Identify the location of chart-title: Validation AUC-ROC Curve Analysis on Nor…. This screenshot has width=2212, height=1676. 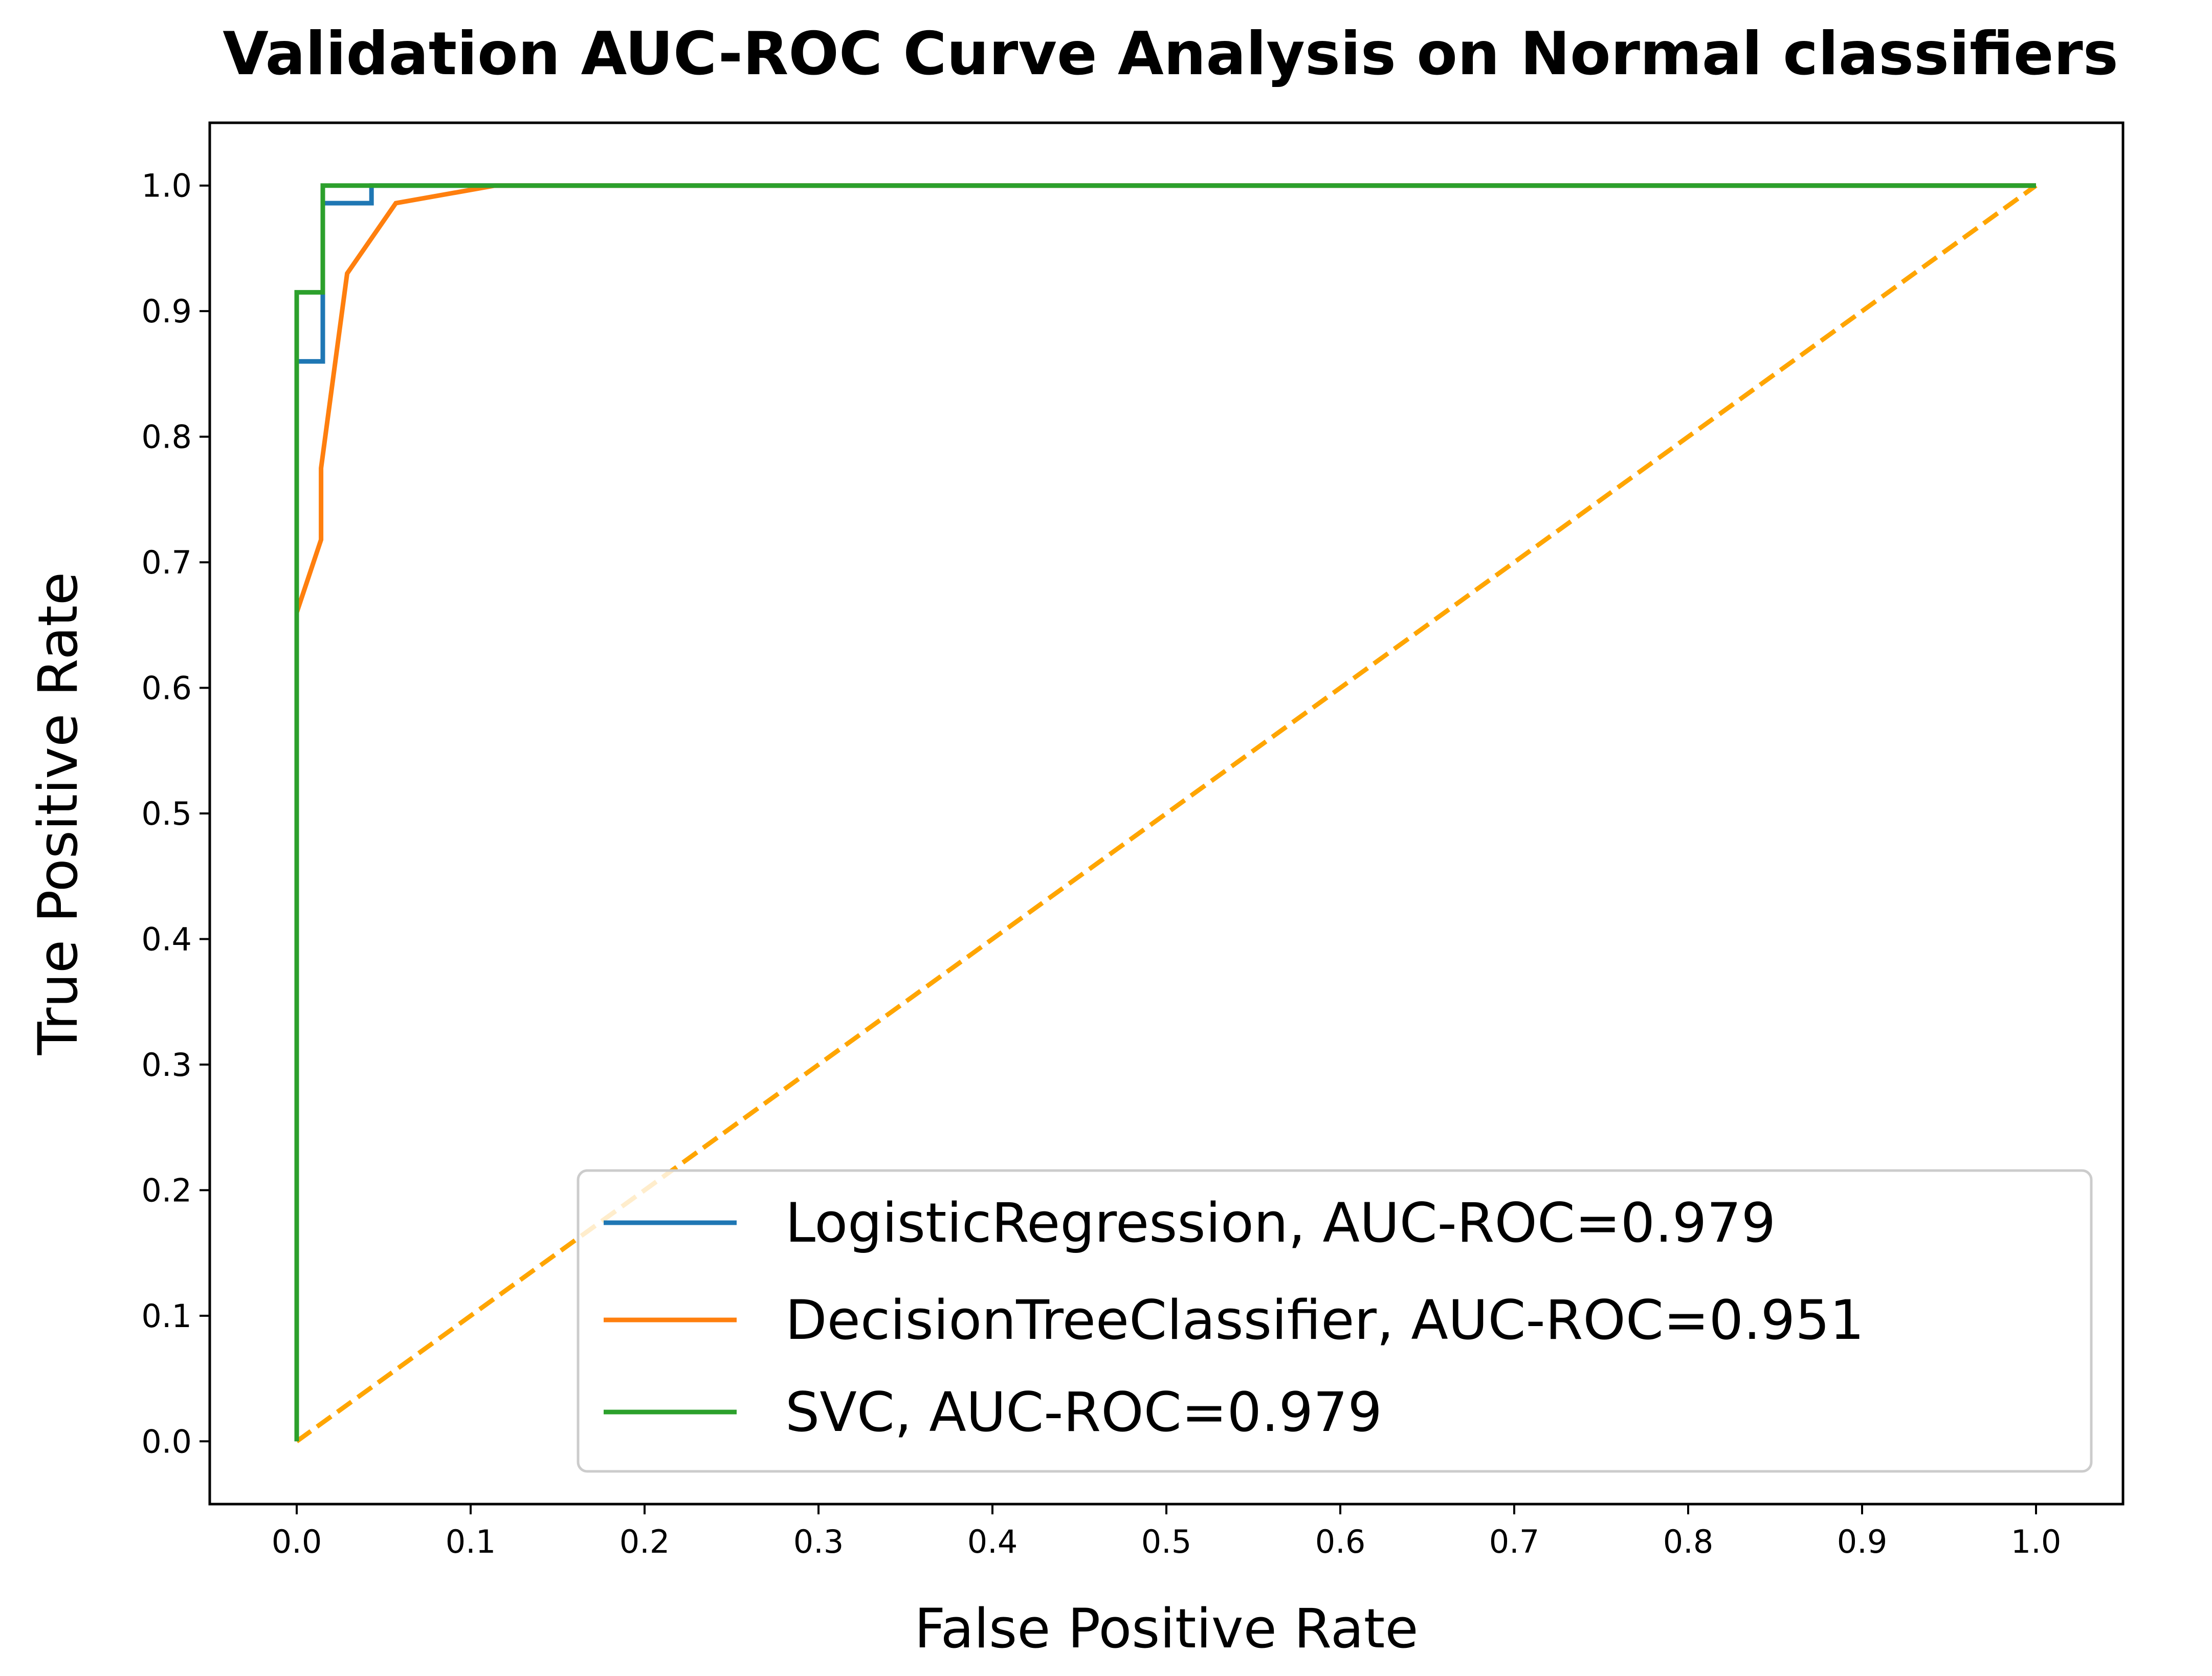
(1170, 54).